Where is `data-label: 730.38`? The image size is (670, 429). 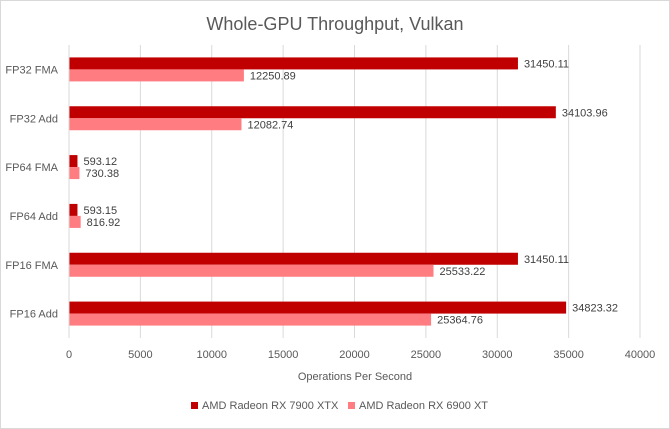 data-label: 730.38 is located at coordinates (102, 174).